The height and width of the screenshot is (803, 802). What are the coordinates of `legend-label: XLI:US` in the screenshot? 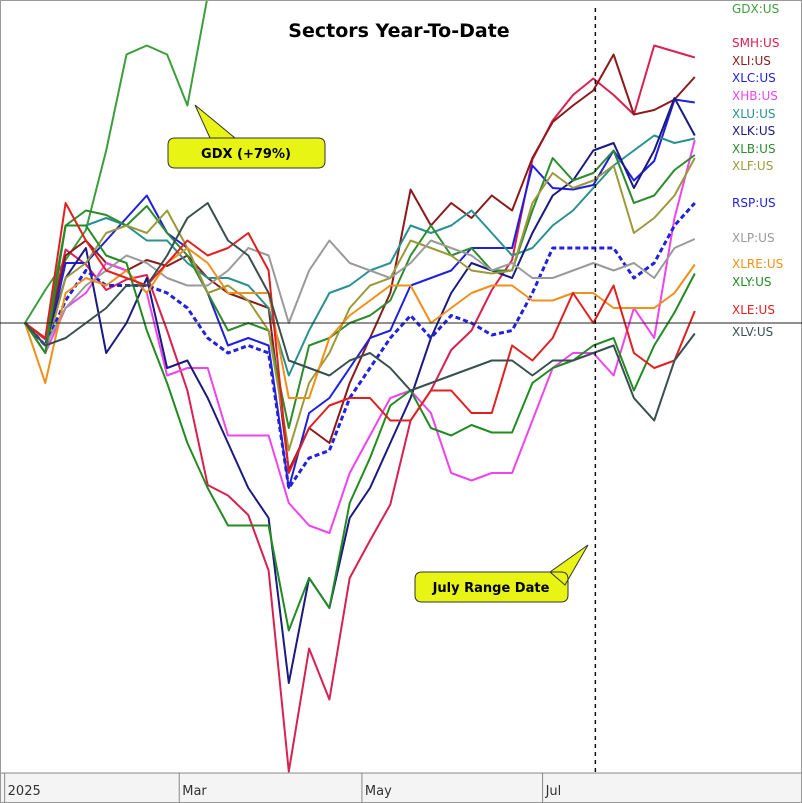 It's located at (751, 61).